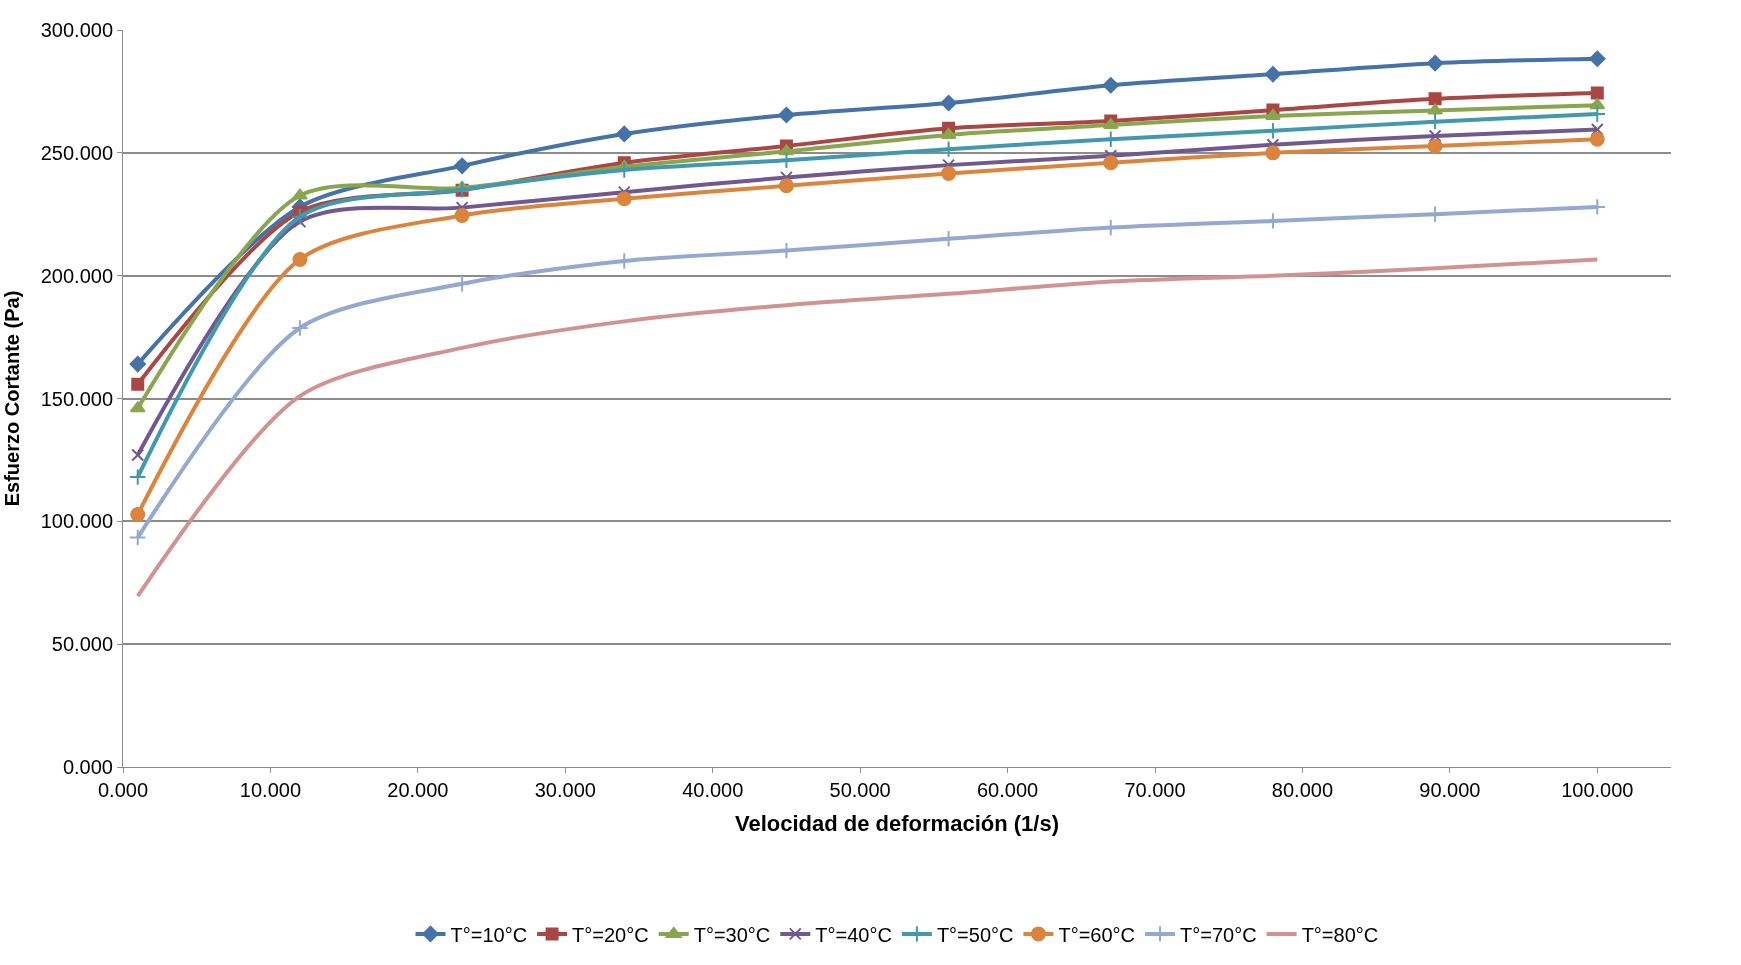  What do you see at coordinates (897, 823) in the screenshot?
I see `x-axis-title: Velocidad de deformación (1/s)` at bounding box center [897, 823].